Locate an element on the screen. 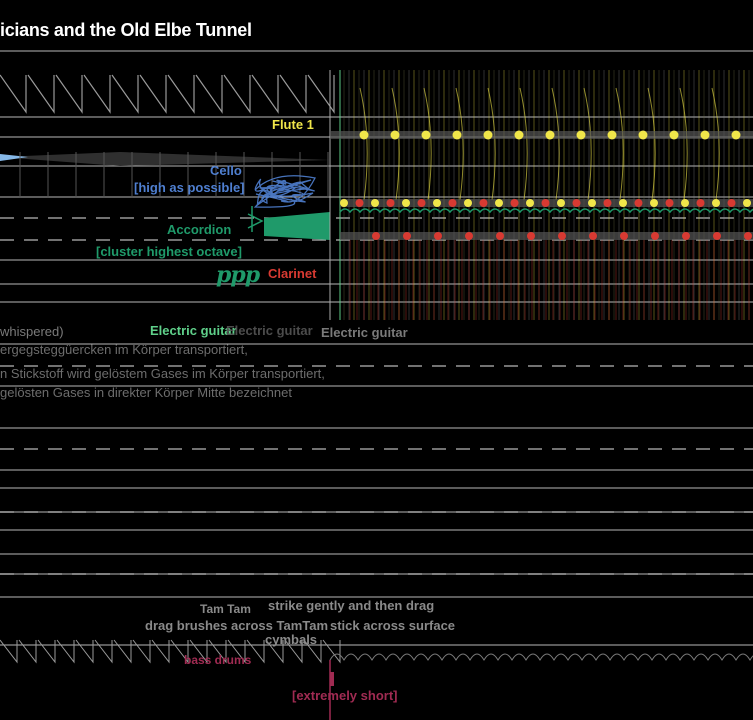 The height and width of the screenshot is (720, 753). tremolo-wave is located at coordinates (541, 657).